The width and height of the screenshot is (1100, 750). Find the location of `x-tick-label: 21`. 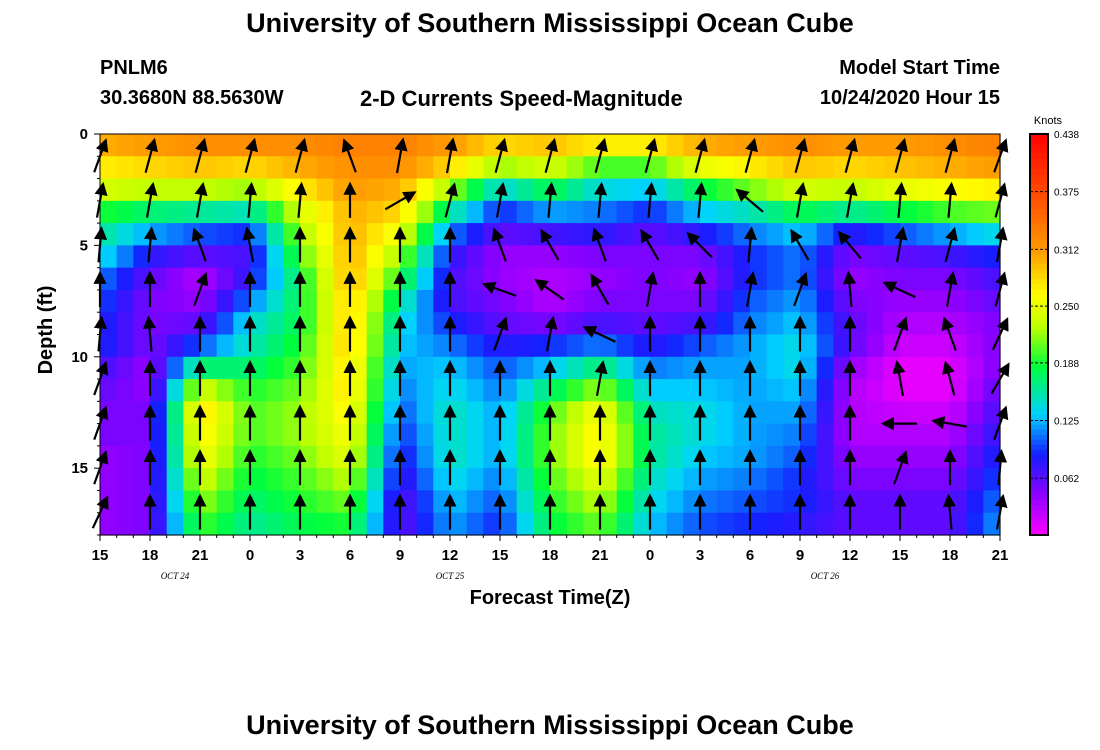

x-tick-label: 21 is located at coordinates (600, 555).